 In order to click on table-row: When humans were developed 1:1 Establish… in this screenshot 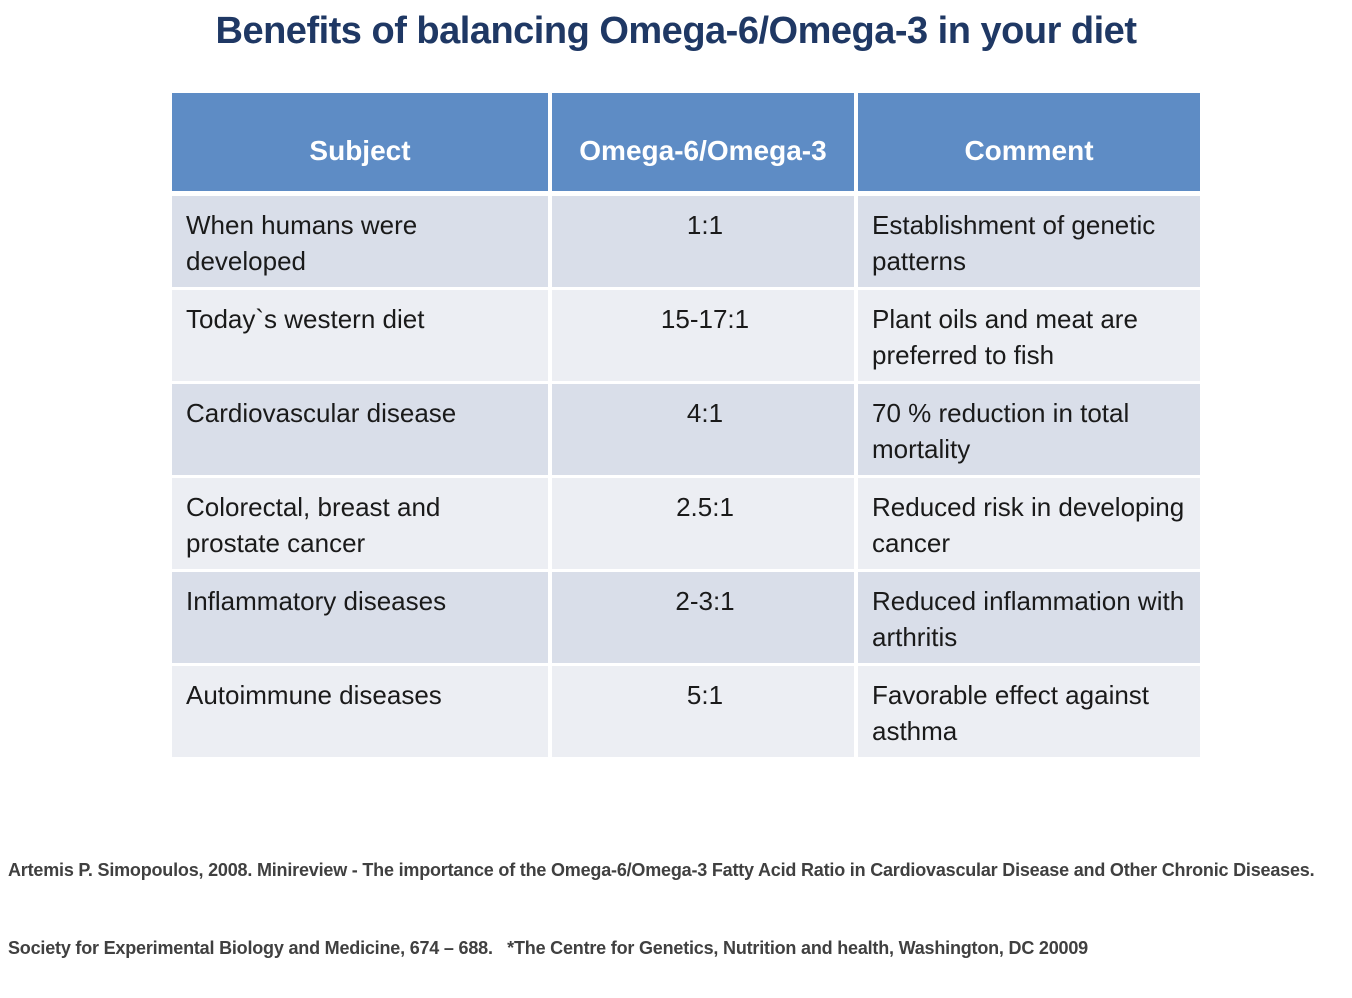, I will do `click(686, 243)`.